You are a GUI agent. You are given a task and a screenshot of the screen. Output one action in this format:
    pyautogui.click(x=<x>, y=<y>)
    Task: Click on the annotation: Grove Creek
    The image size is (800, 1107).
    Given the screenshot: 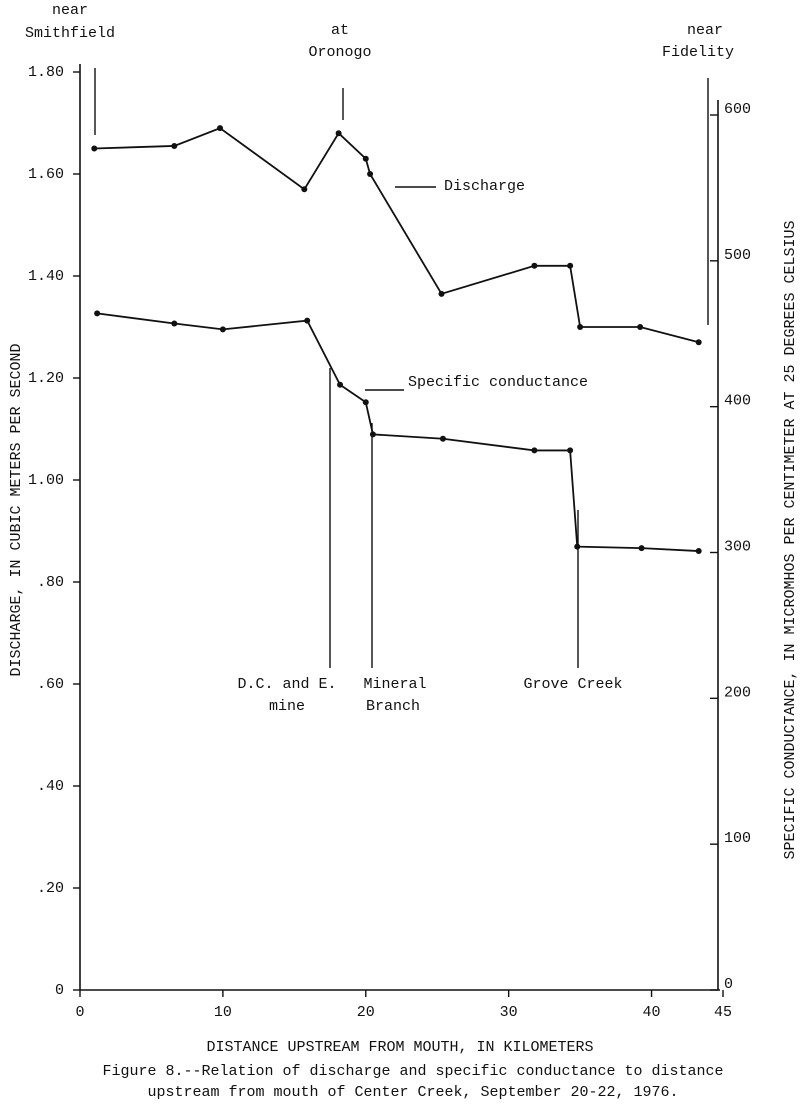 What is the action you would take?
    pyautogui.click(x=572, y=684)
    